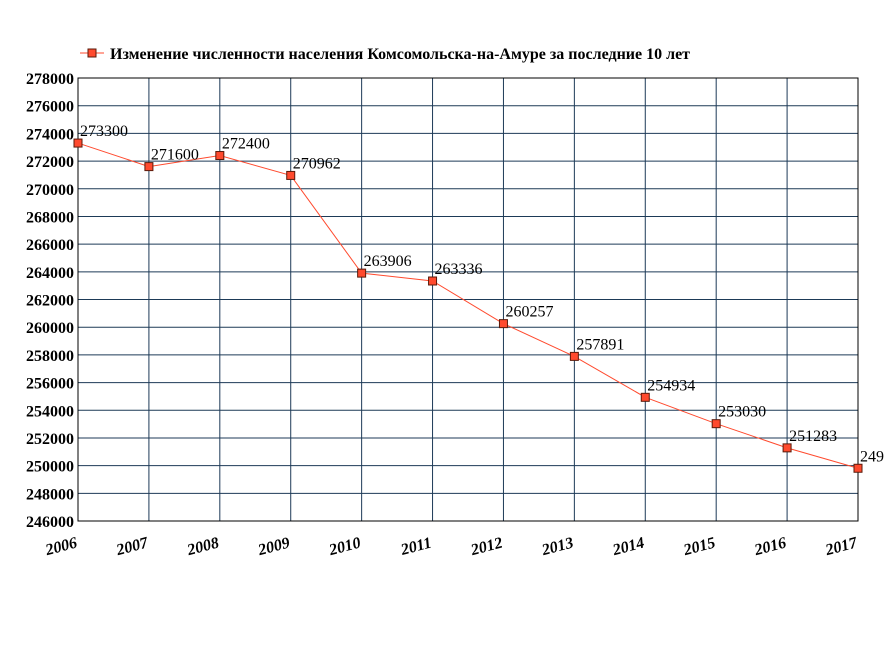  What do you see at coordinates (459, 269) in the screenshot?
I see `data-label: 263336` at bounding box center [459, 269].